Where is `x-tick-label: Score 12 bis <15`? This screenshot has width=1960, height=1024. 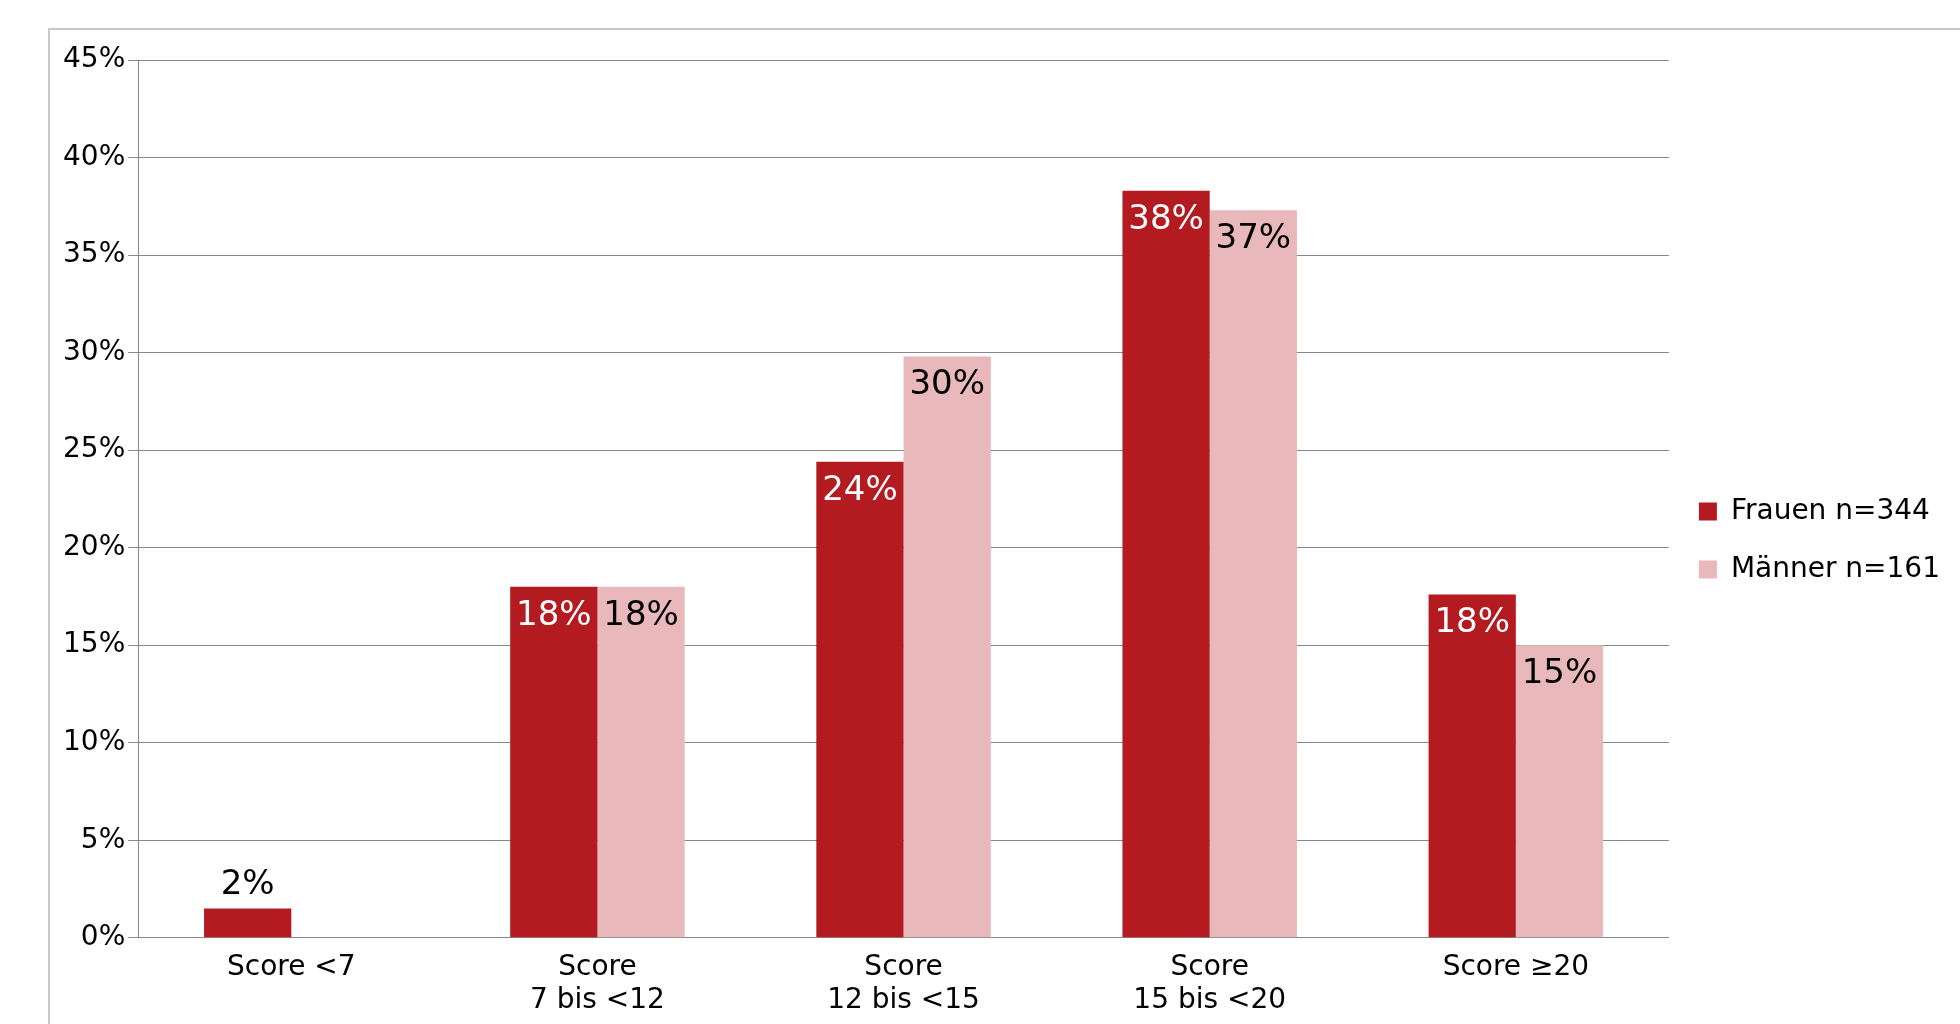
x-tick-label: Score 12 bis <15 is located at coordinates (903, 982).